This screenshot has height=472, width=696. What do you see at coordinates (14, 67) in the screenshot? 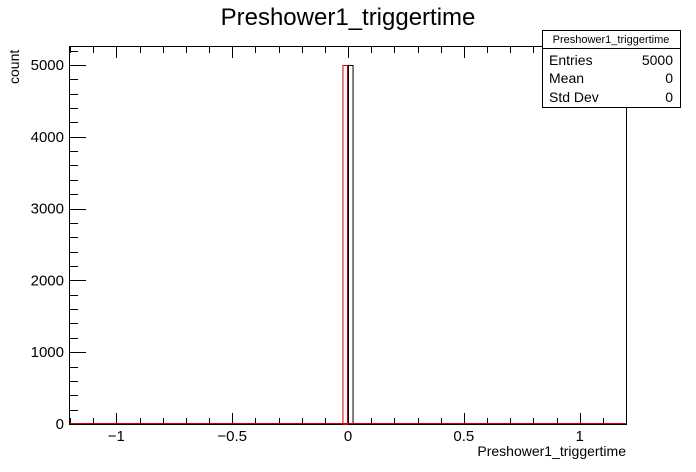
I see `y-axis-title: count` at bounding box center [14, 67].